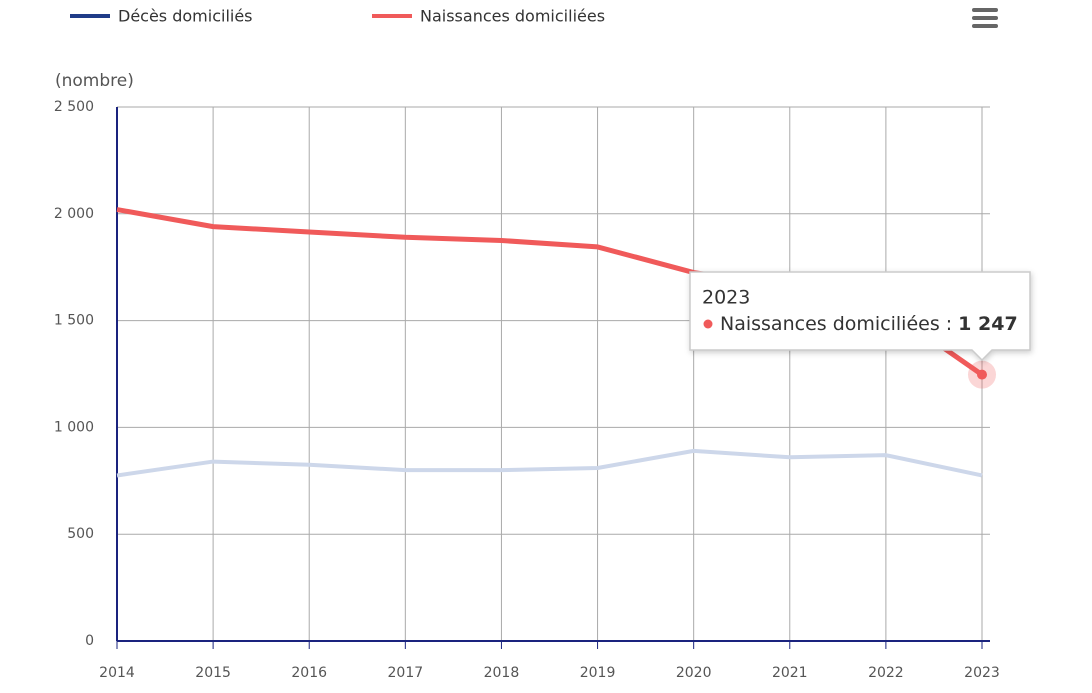 Image resolution: width=1092 pixels, height=693 pixels. Describe the element at coordinates (213, 673) in the screenshot. I see `x-tick-label: 2015` at that location.